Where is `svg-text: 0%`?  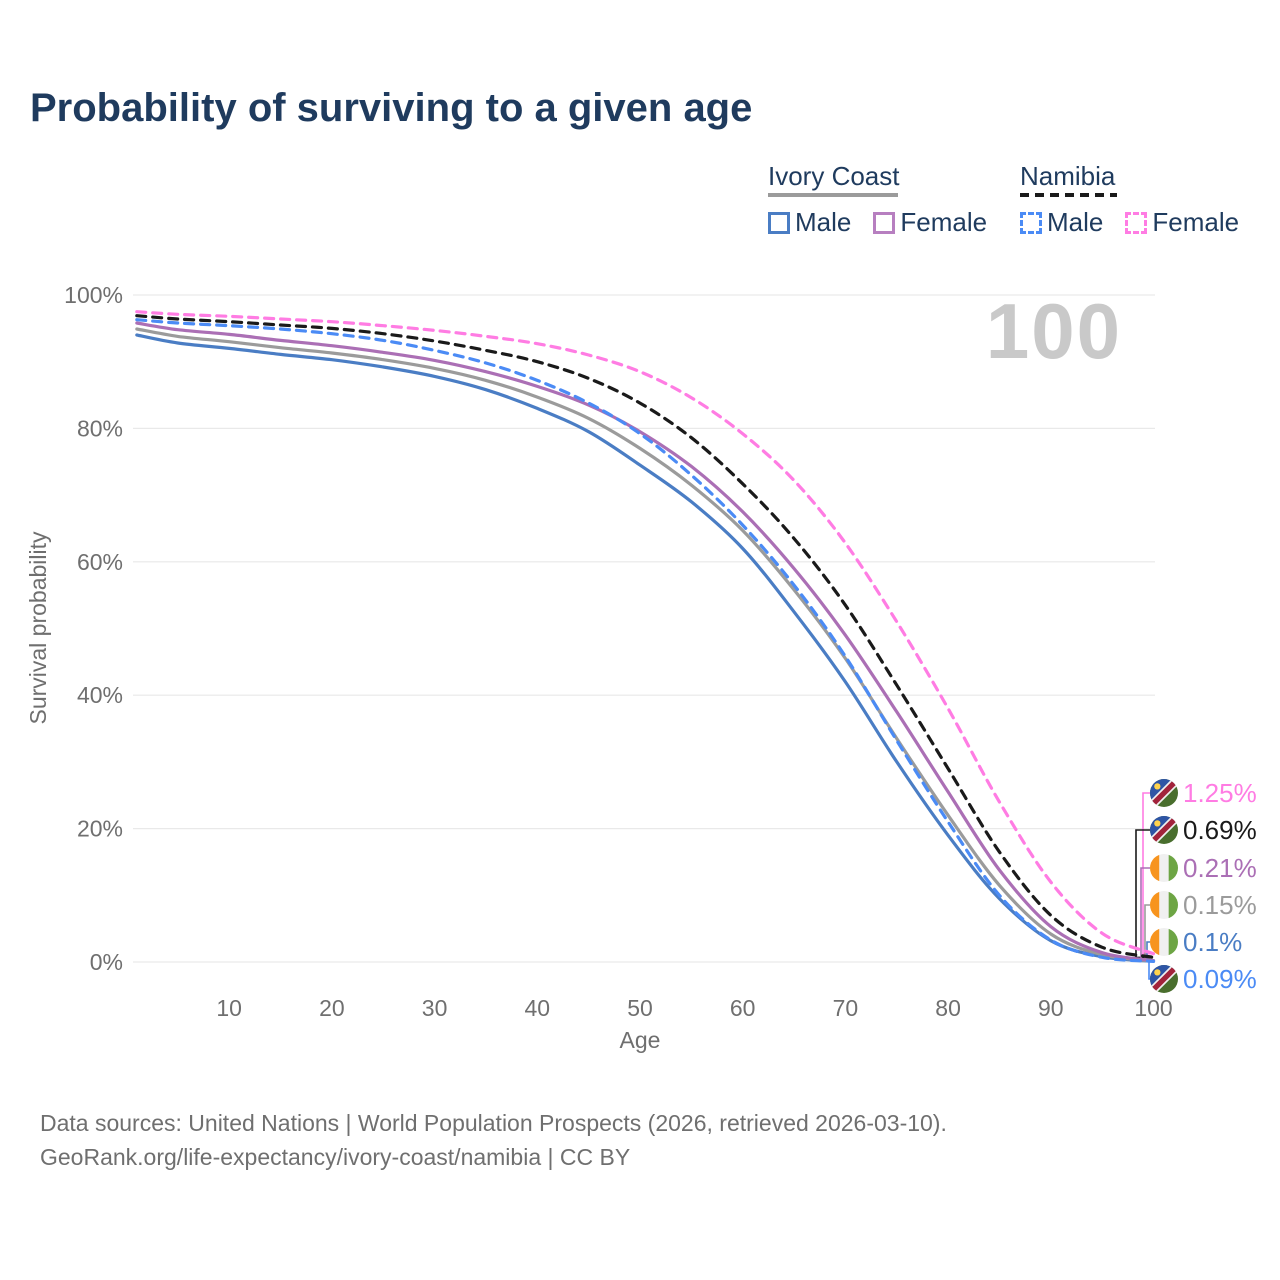 svg-text: 0% is located at coordinates (106, 962).